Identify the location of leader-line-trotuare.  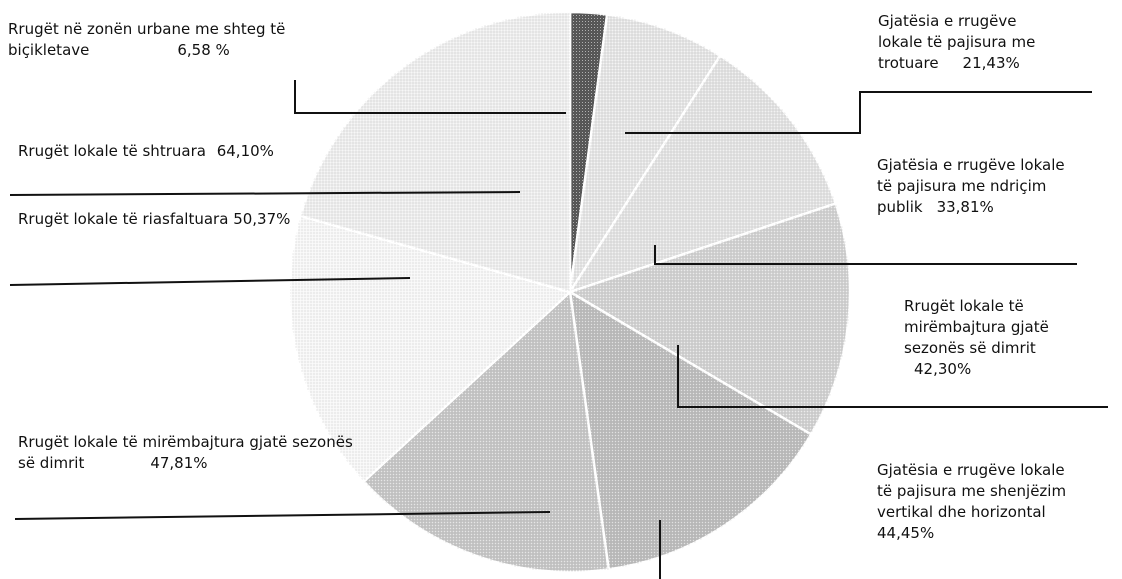
(858, 112).